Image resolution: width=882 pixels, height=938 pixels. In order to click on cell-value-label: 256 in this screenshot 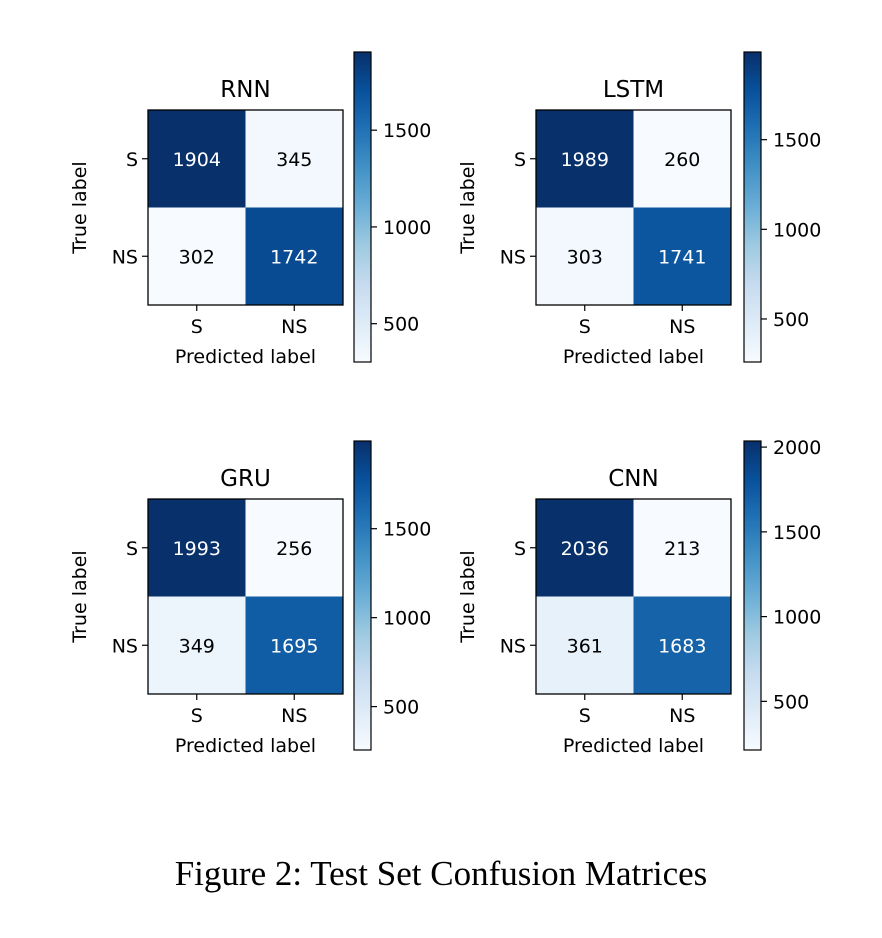, I will do `click(294, 549)`.